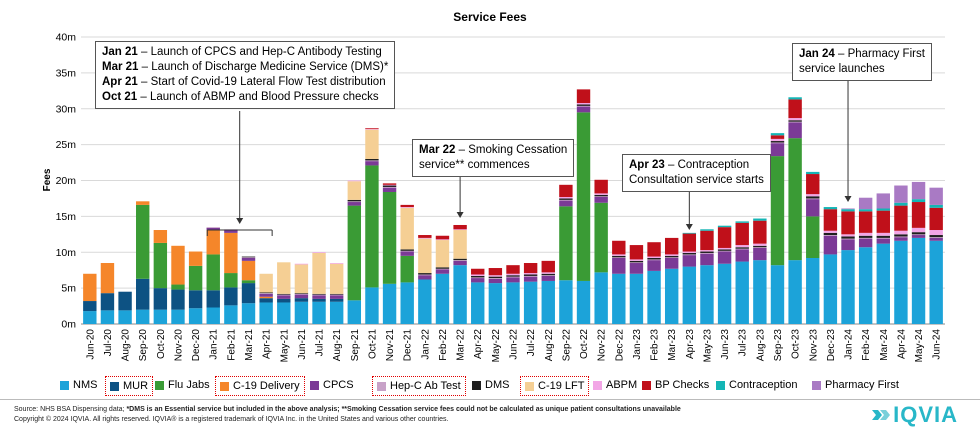  I want to click on legend-label: Pharmacy First, so click(862, 385).